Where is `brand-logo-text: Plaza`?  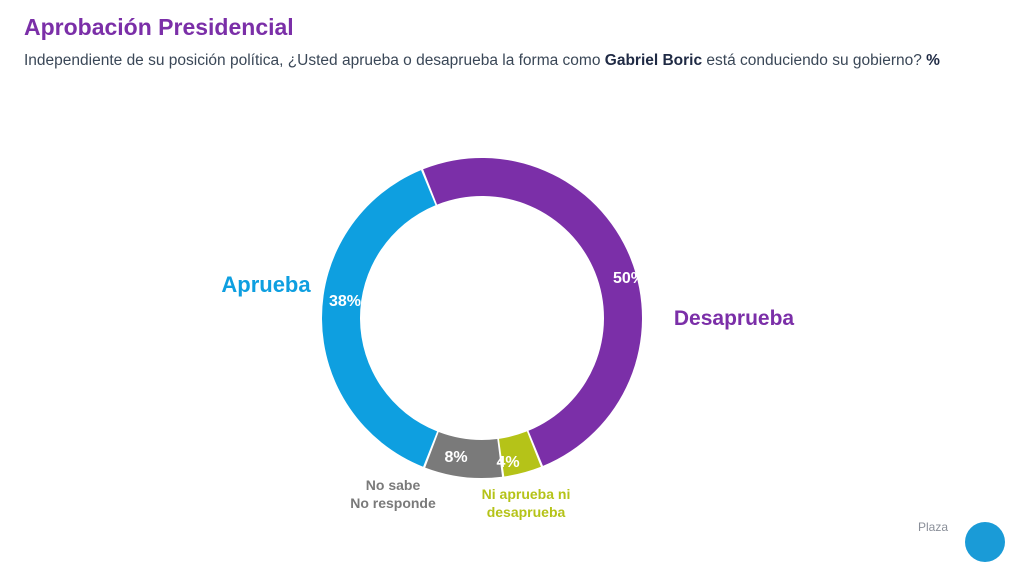 brand-logo-text: Plaza is located at coordinates (933, 527).